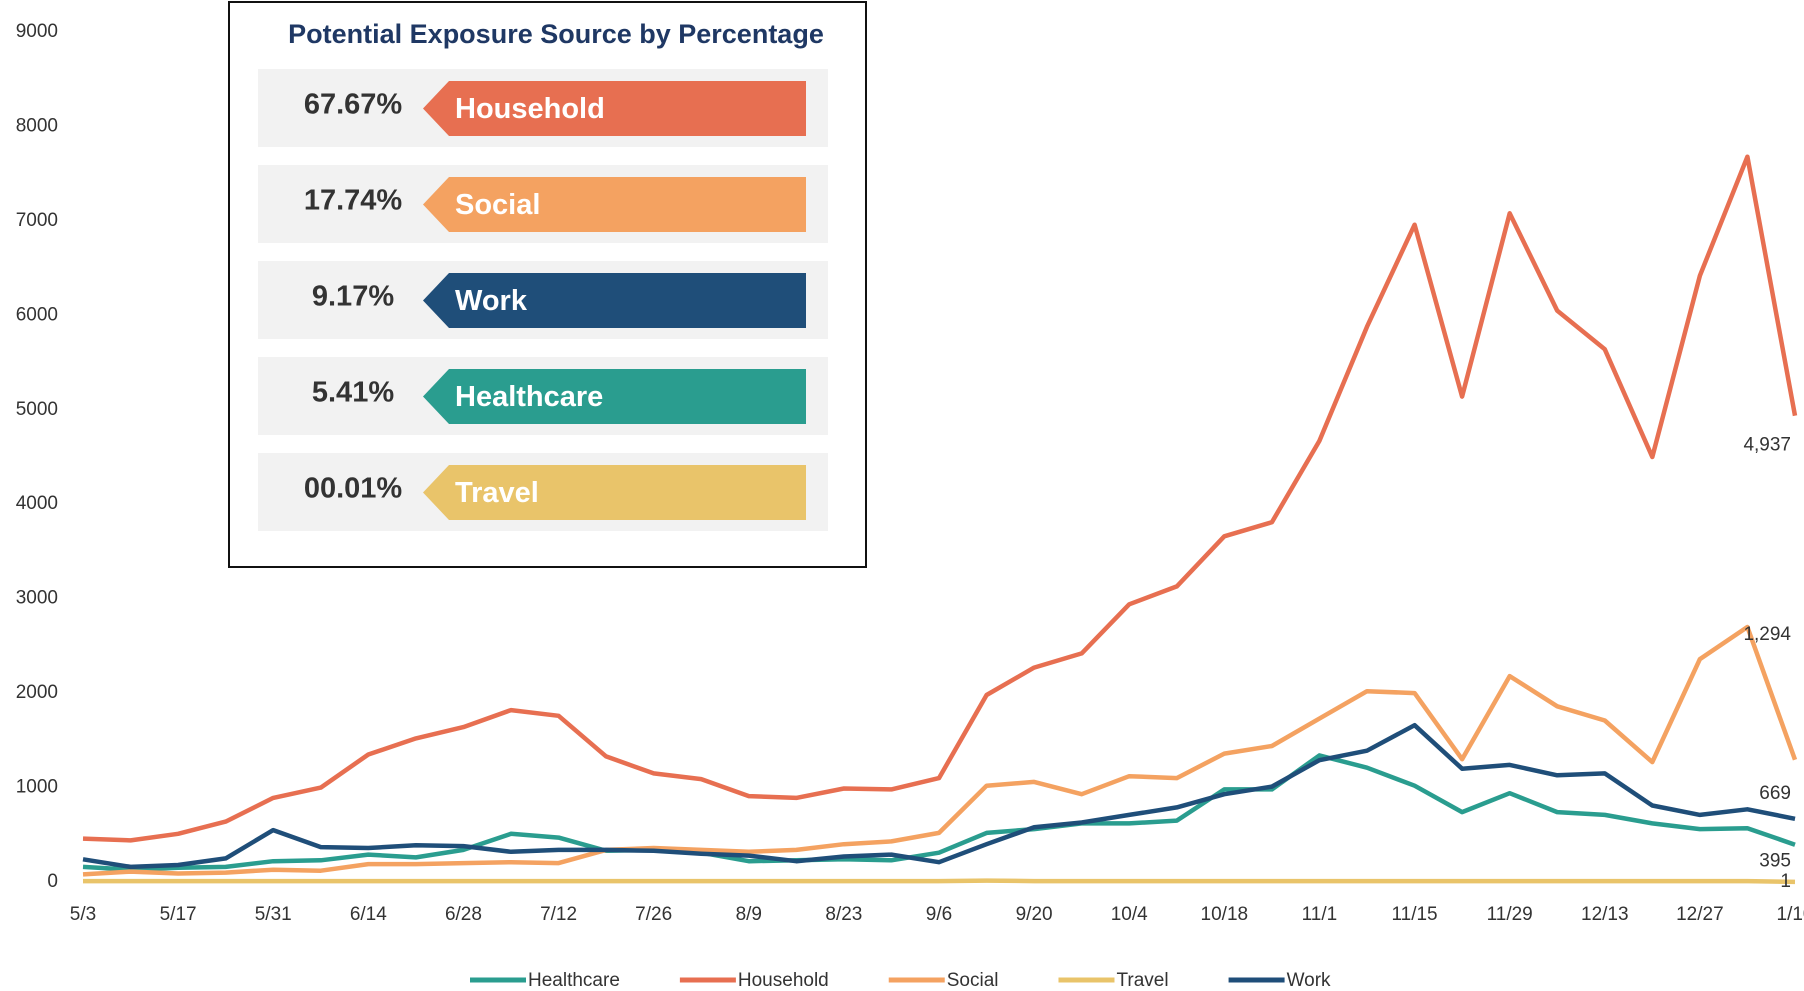 This screenshot has width=1804, height=991. Describe the element at coordinates (83, 914) in the screenshot. I see `x-tick-label: 5/3` at that location.